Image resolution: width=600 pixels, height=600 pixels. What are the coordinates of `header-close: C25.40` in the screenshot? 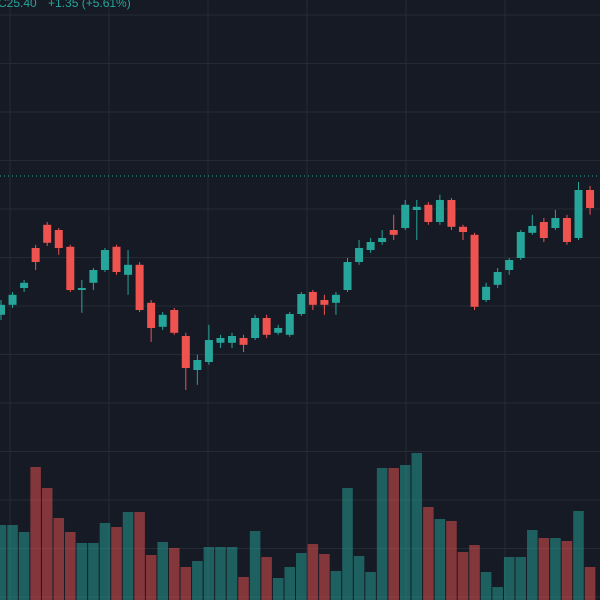 It's located at (18, 5).